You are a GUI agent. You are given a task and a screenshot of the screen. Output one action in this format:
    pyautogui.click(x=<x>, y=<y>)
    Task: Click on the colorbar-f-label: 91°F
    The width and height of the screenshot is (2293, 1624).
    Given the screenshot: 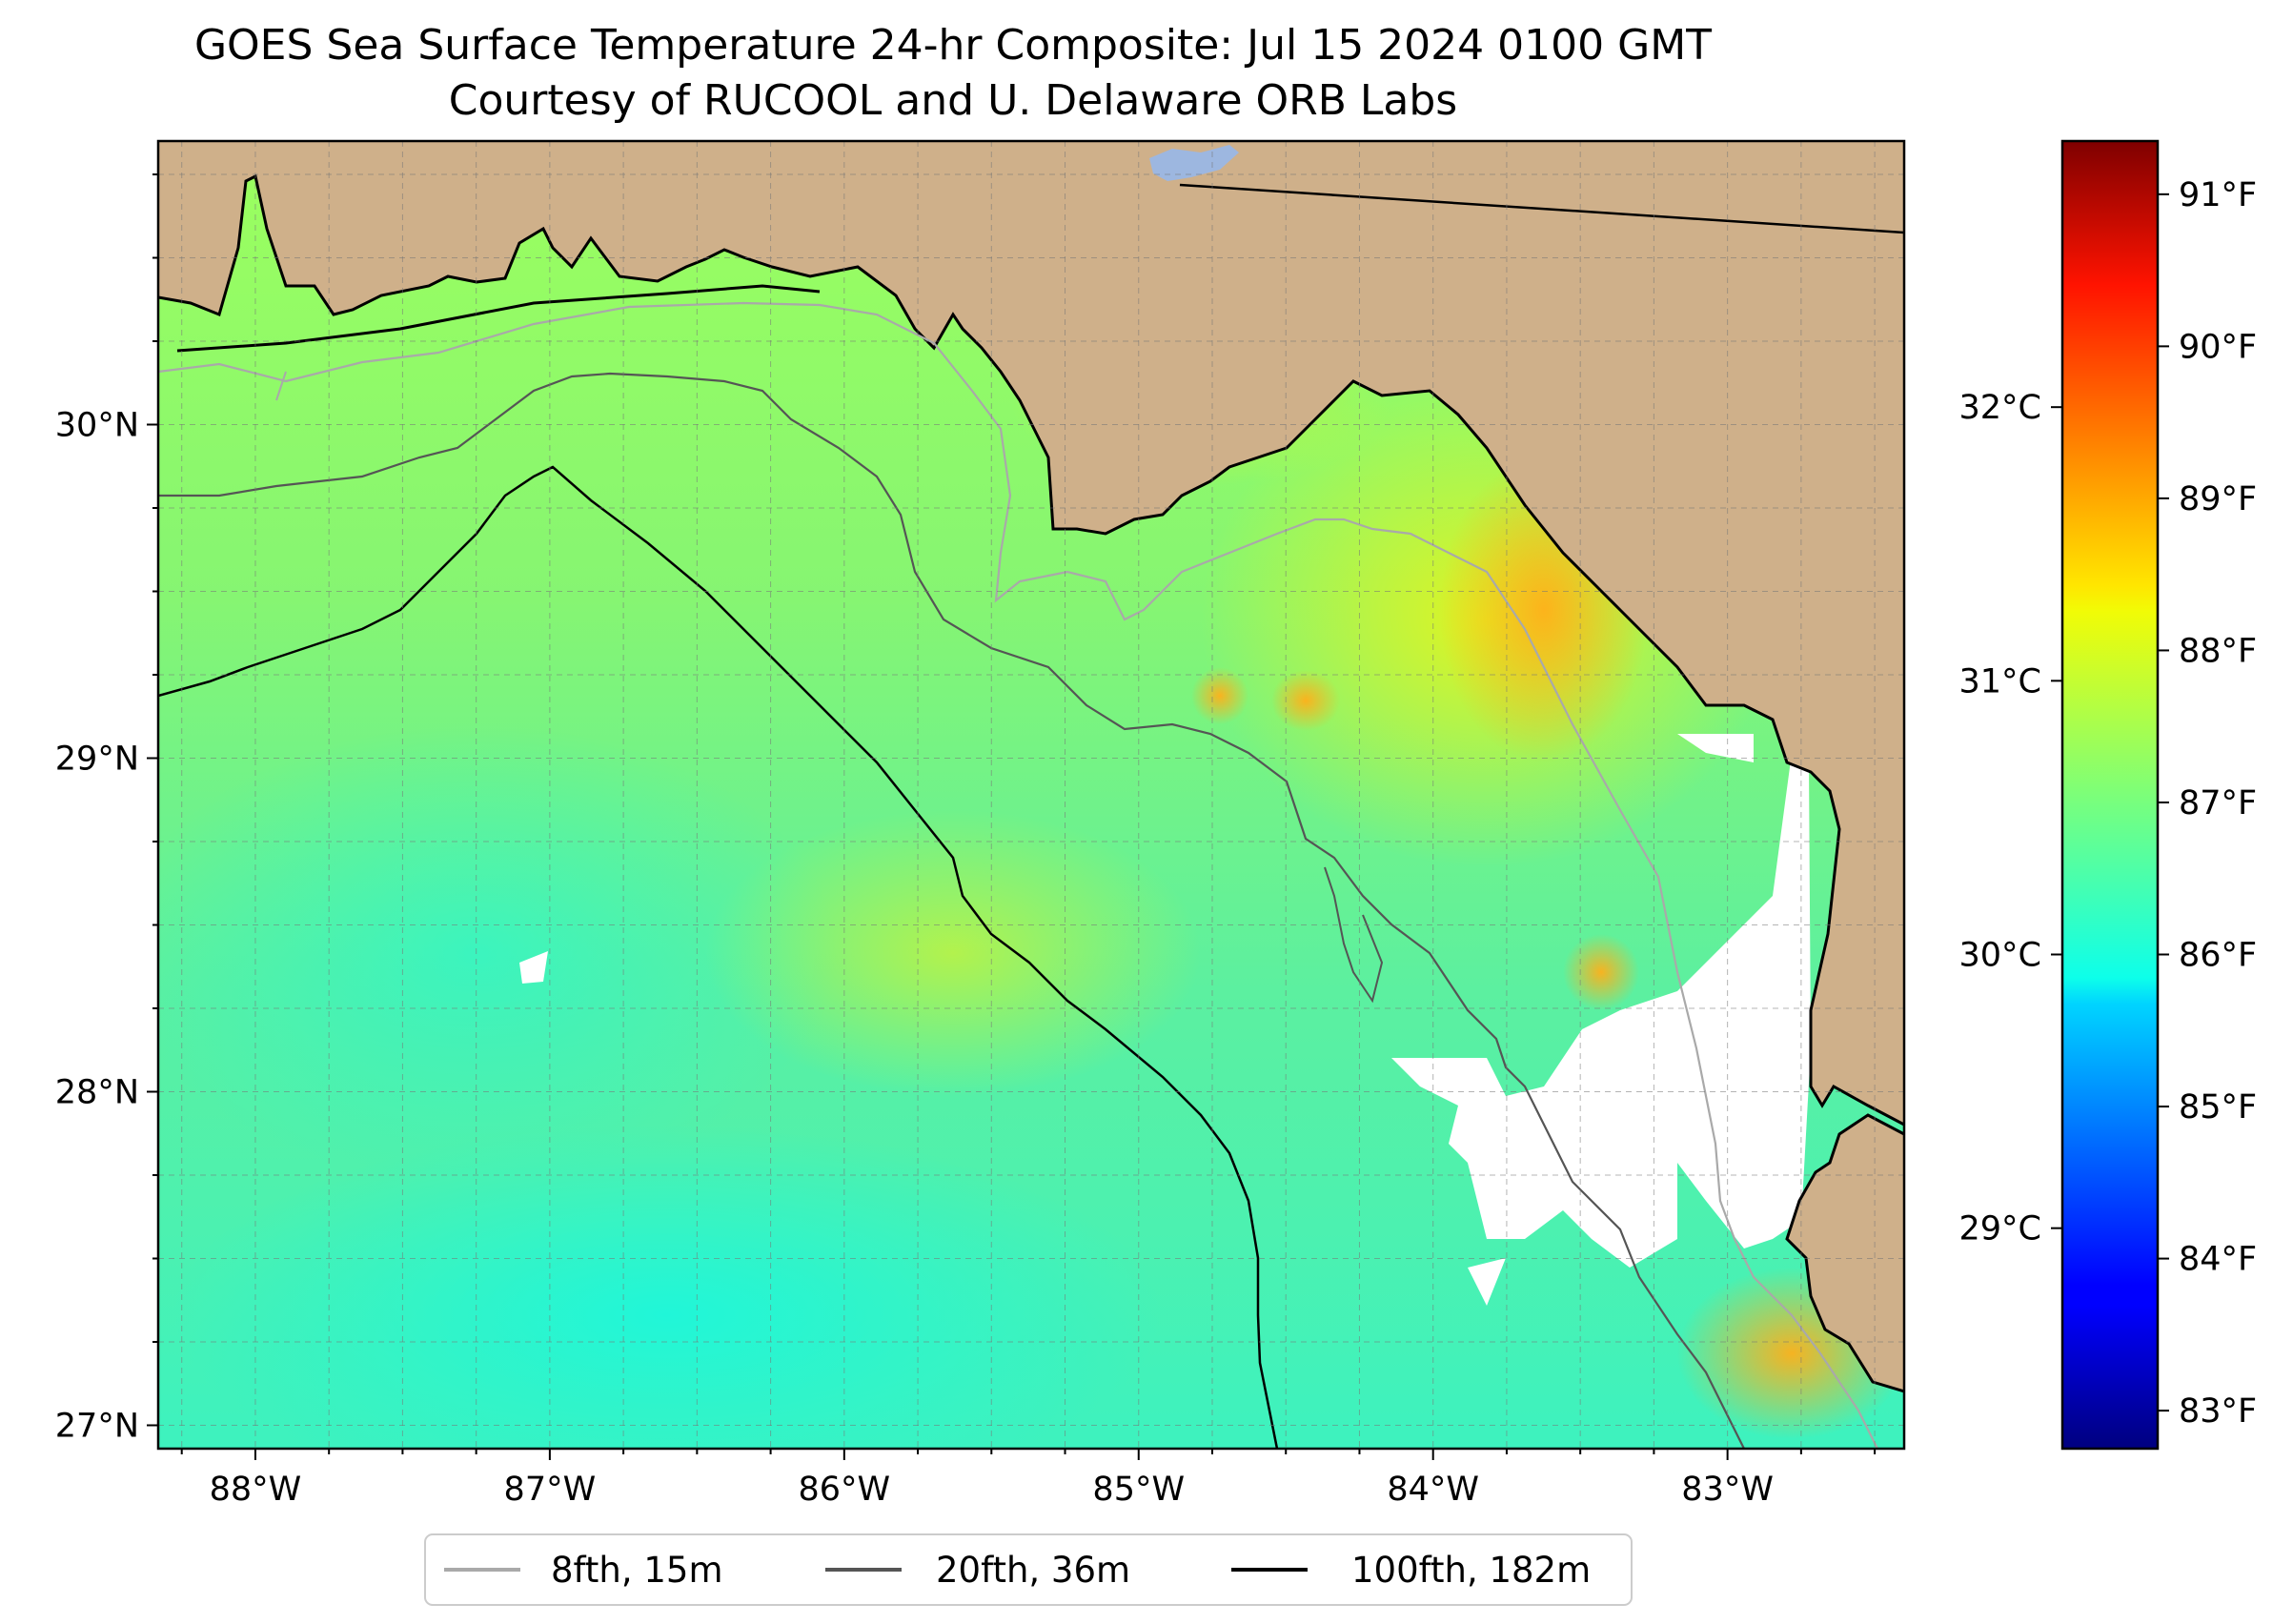 What is the action you would take?
    pyautogui.click(x=2218, y=195)
    